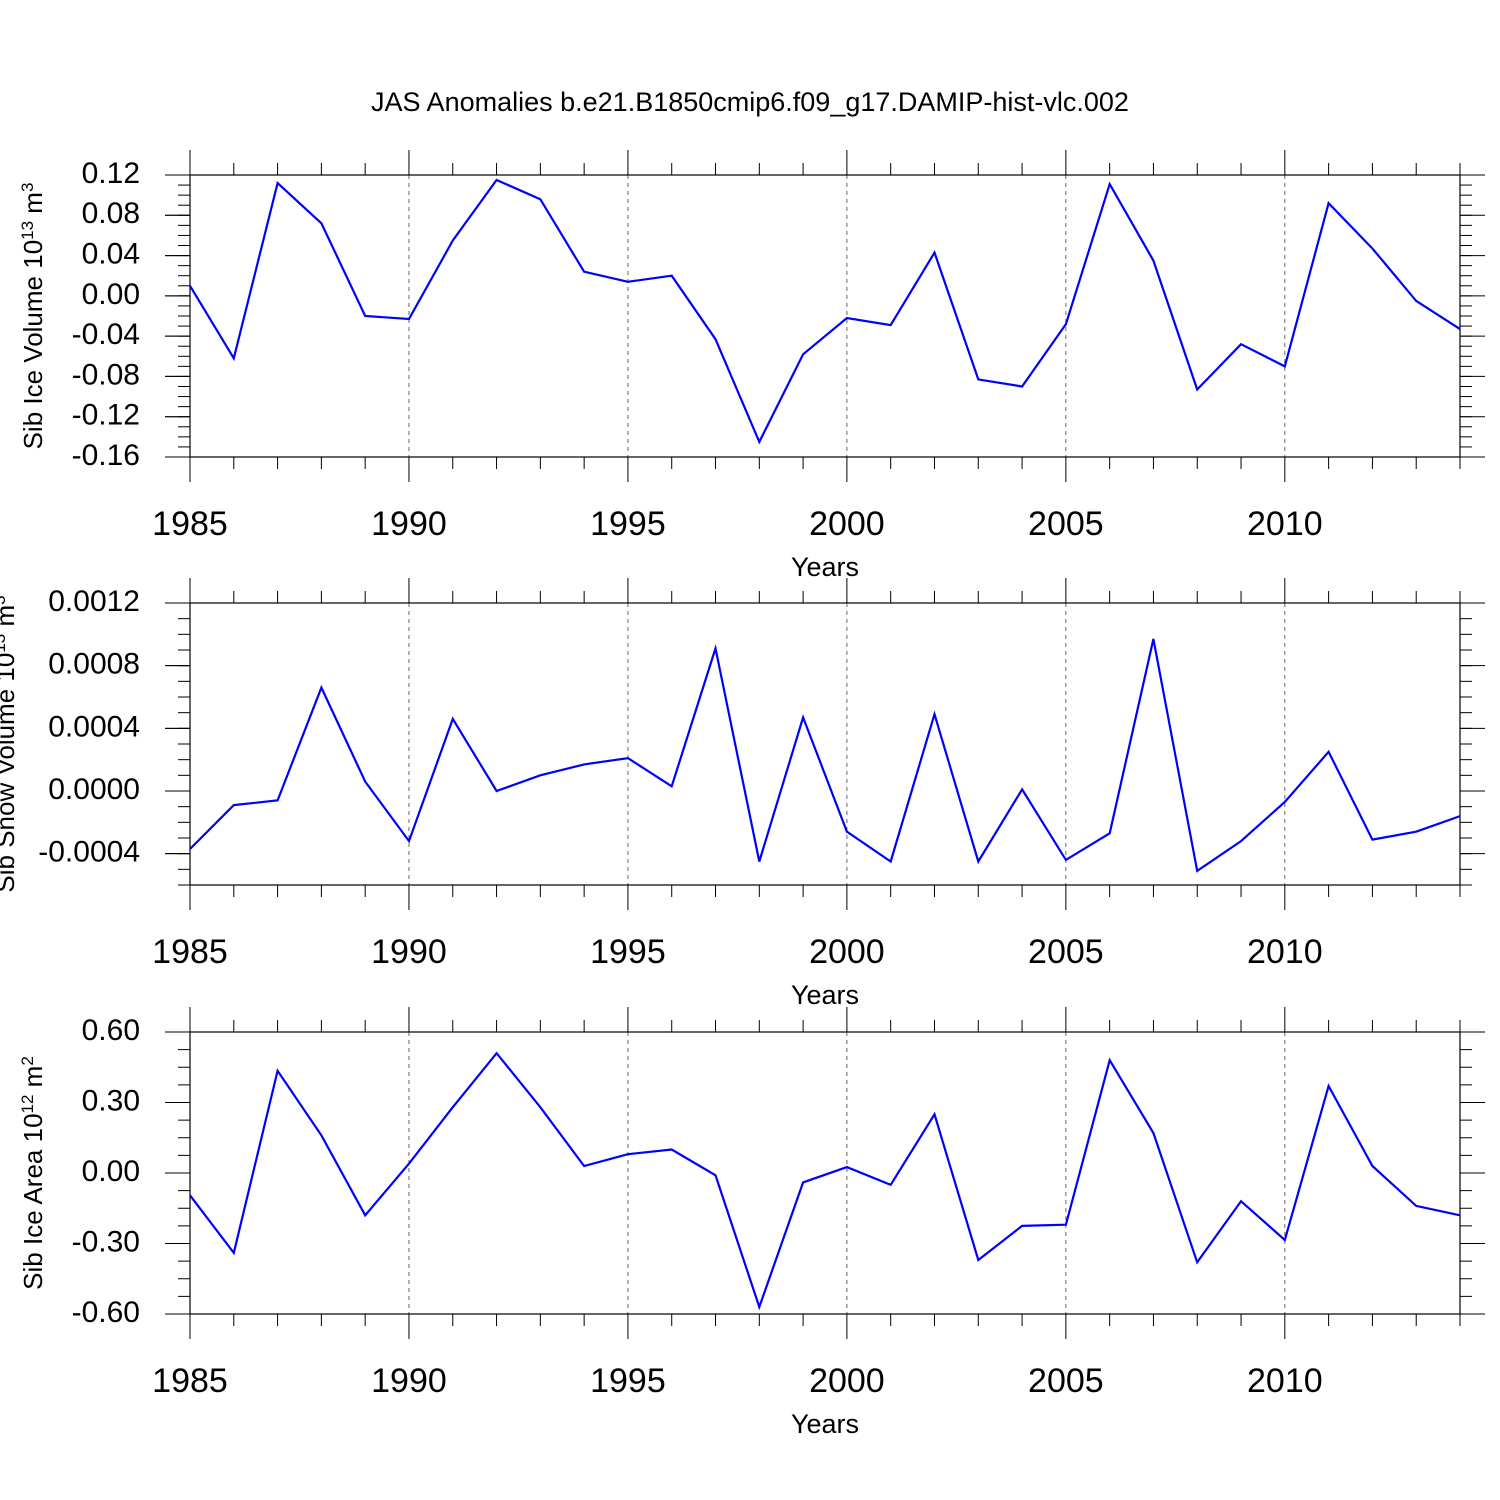  I want to click on y-tick-label: 0.0008, so click(94, 664).